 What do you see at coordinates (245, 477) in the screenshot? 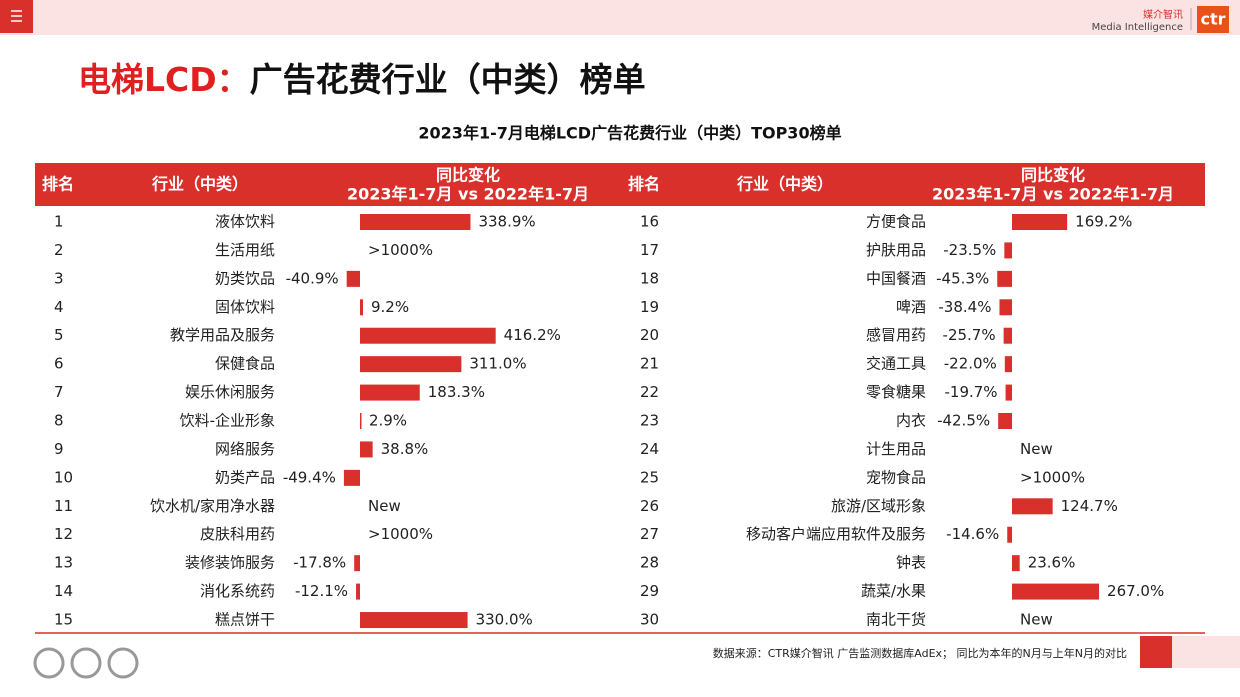
I see `industry: 奶类产品` at bounding box center [245, 477].